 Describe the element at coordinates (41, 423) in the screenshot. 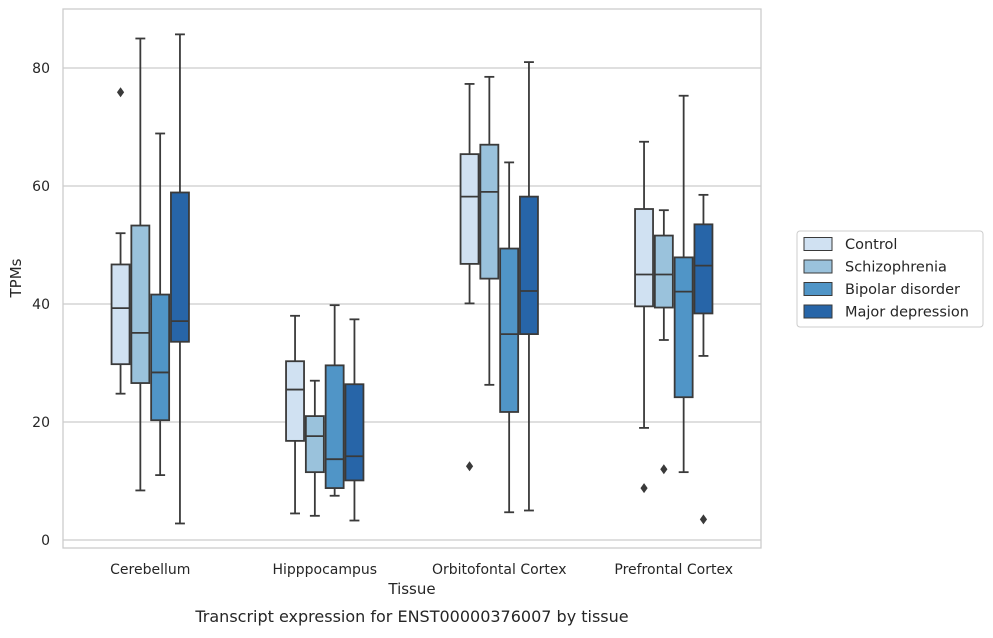

I see `y-tick-label-20: 20` at that location.